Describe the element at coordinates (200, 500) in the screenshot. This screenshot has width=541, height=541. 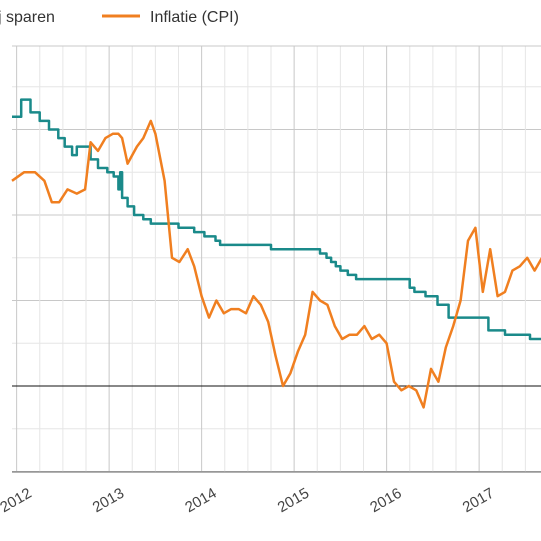
I see `x-tick-label: 2014` at that location.